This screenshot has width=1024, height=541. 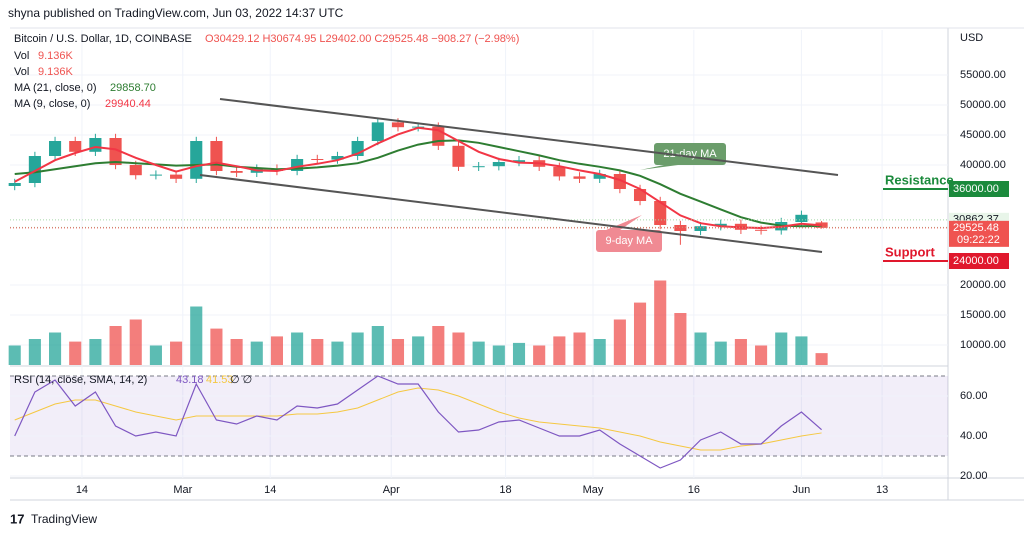 What do you see at coordinates (910, 251) in the screenshot?
I see `level-name: Support` at bounding box center [910, 251].